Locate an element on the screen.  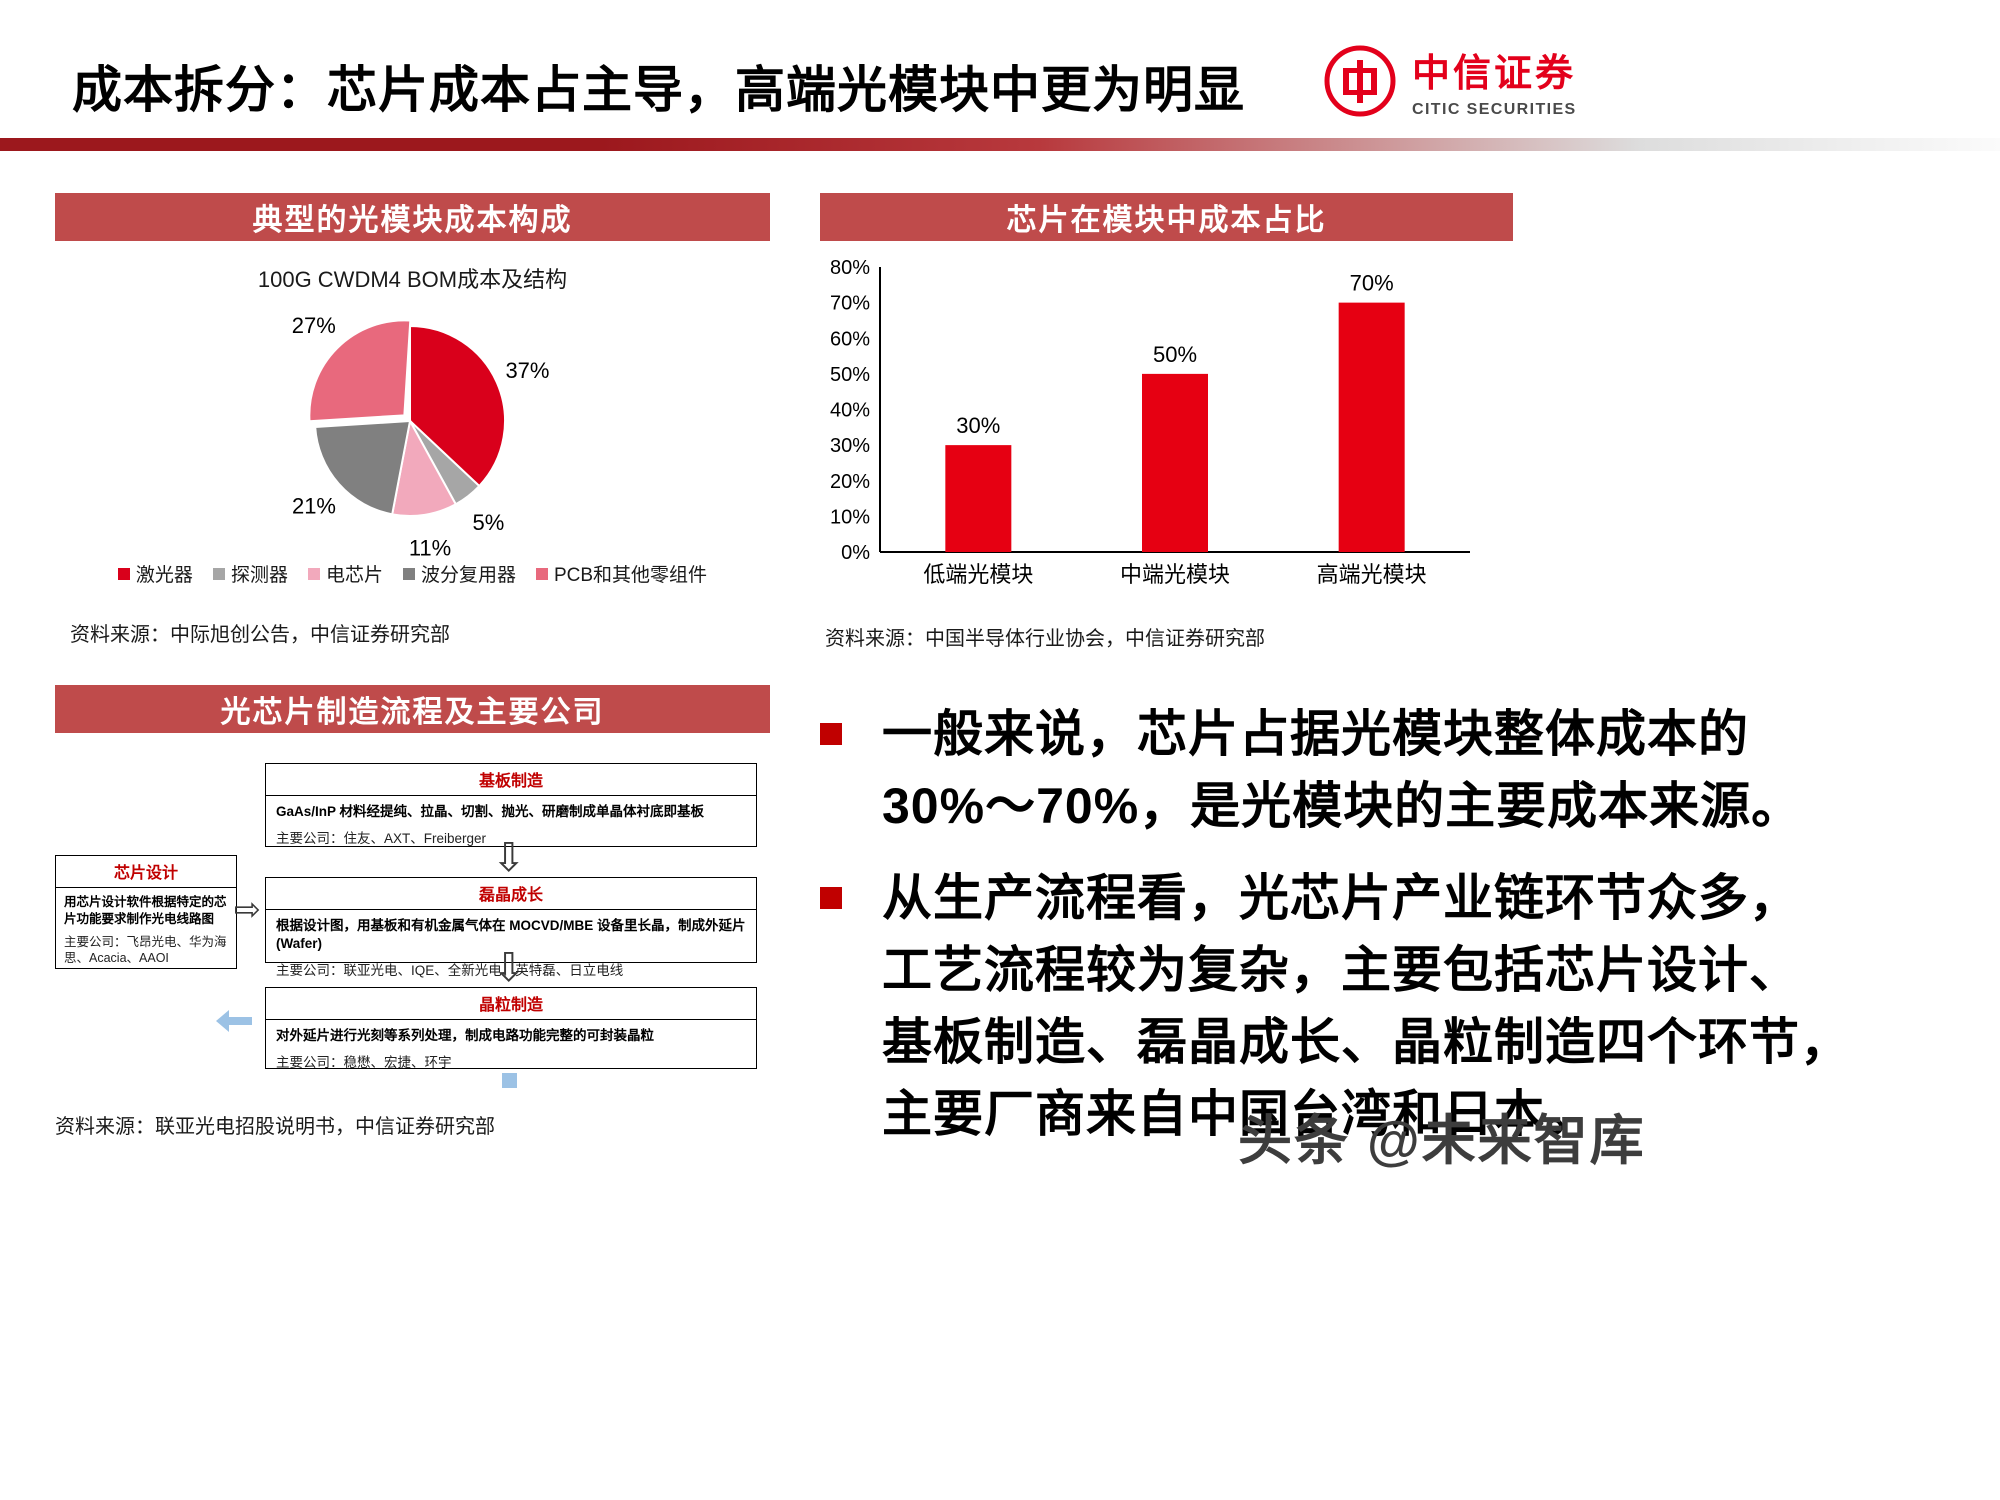
legend-item: 波分复用器 is located at coordinates (459, 573).